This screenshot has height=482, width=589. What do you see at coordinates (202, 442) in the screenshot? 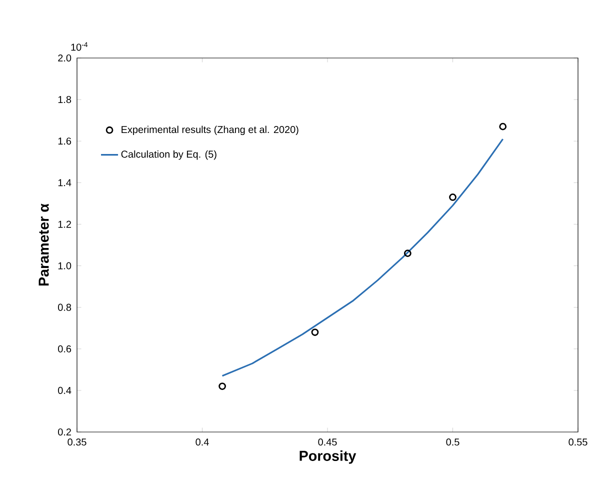
I see `x-tick-label: 0.4` at bounding box center [202, 442].